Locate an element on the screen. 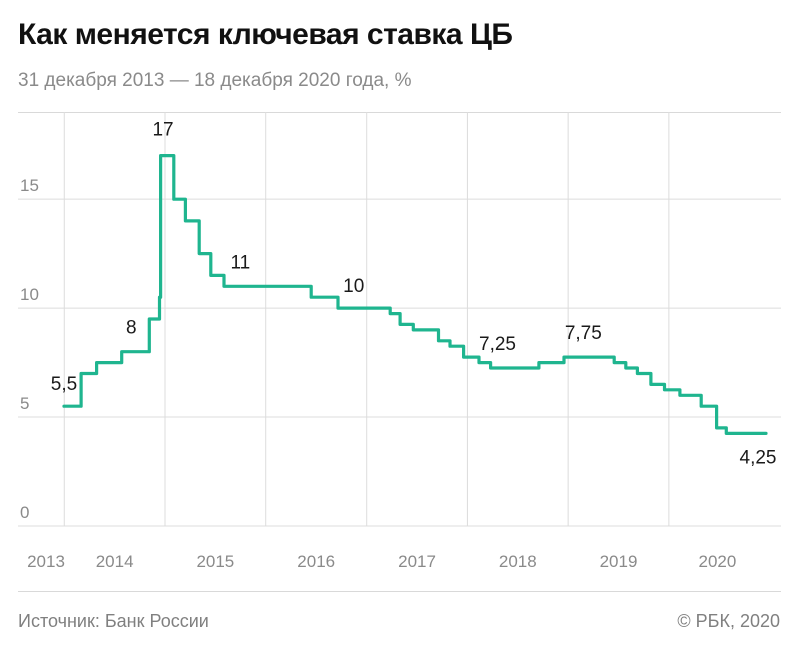 The height and width of the screenshot is (656, 800). y-axis-ticks: 0 5 10 15 is located at coordinates (29, 349).